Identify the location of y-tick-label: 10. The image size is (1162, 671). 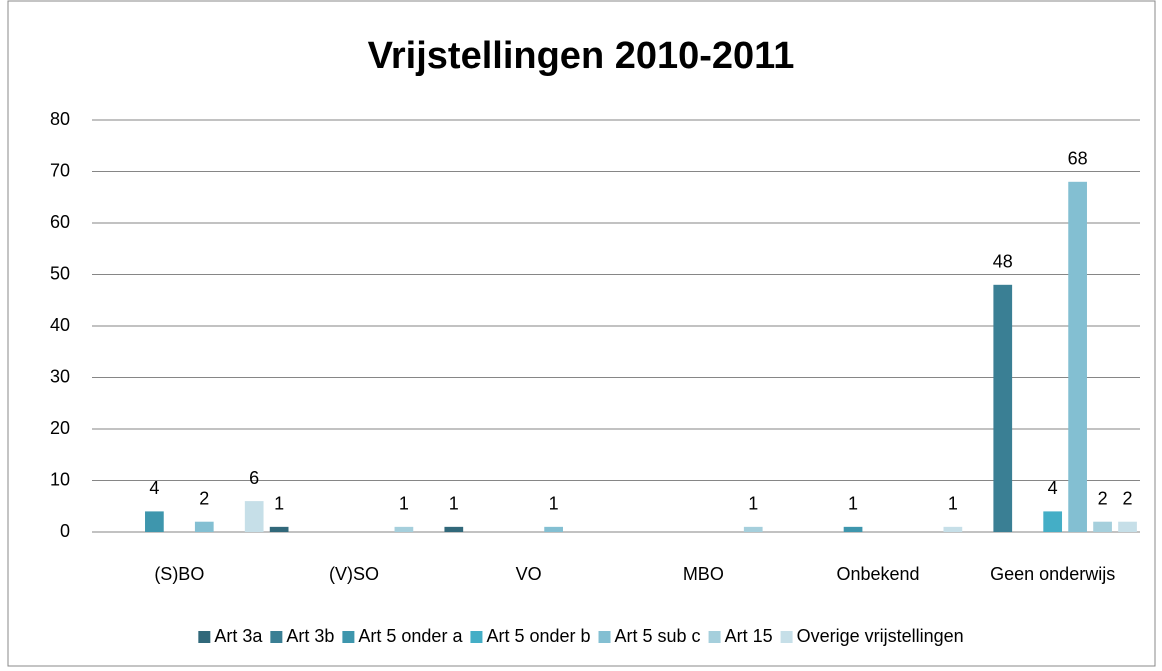
(60, 479).